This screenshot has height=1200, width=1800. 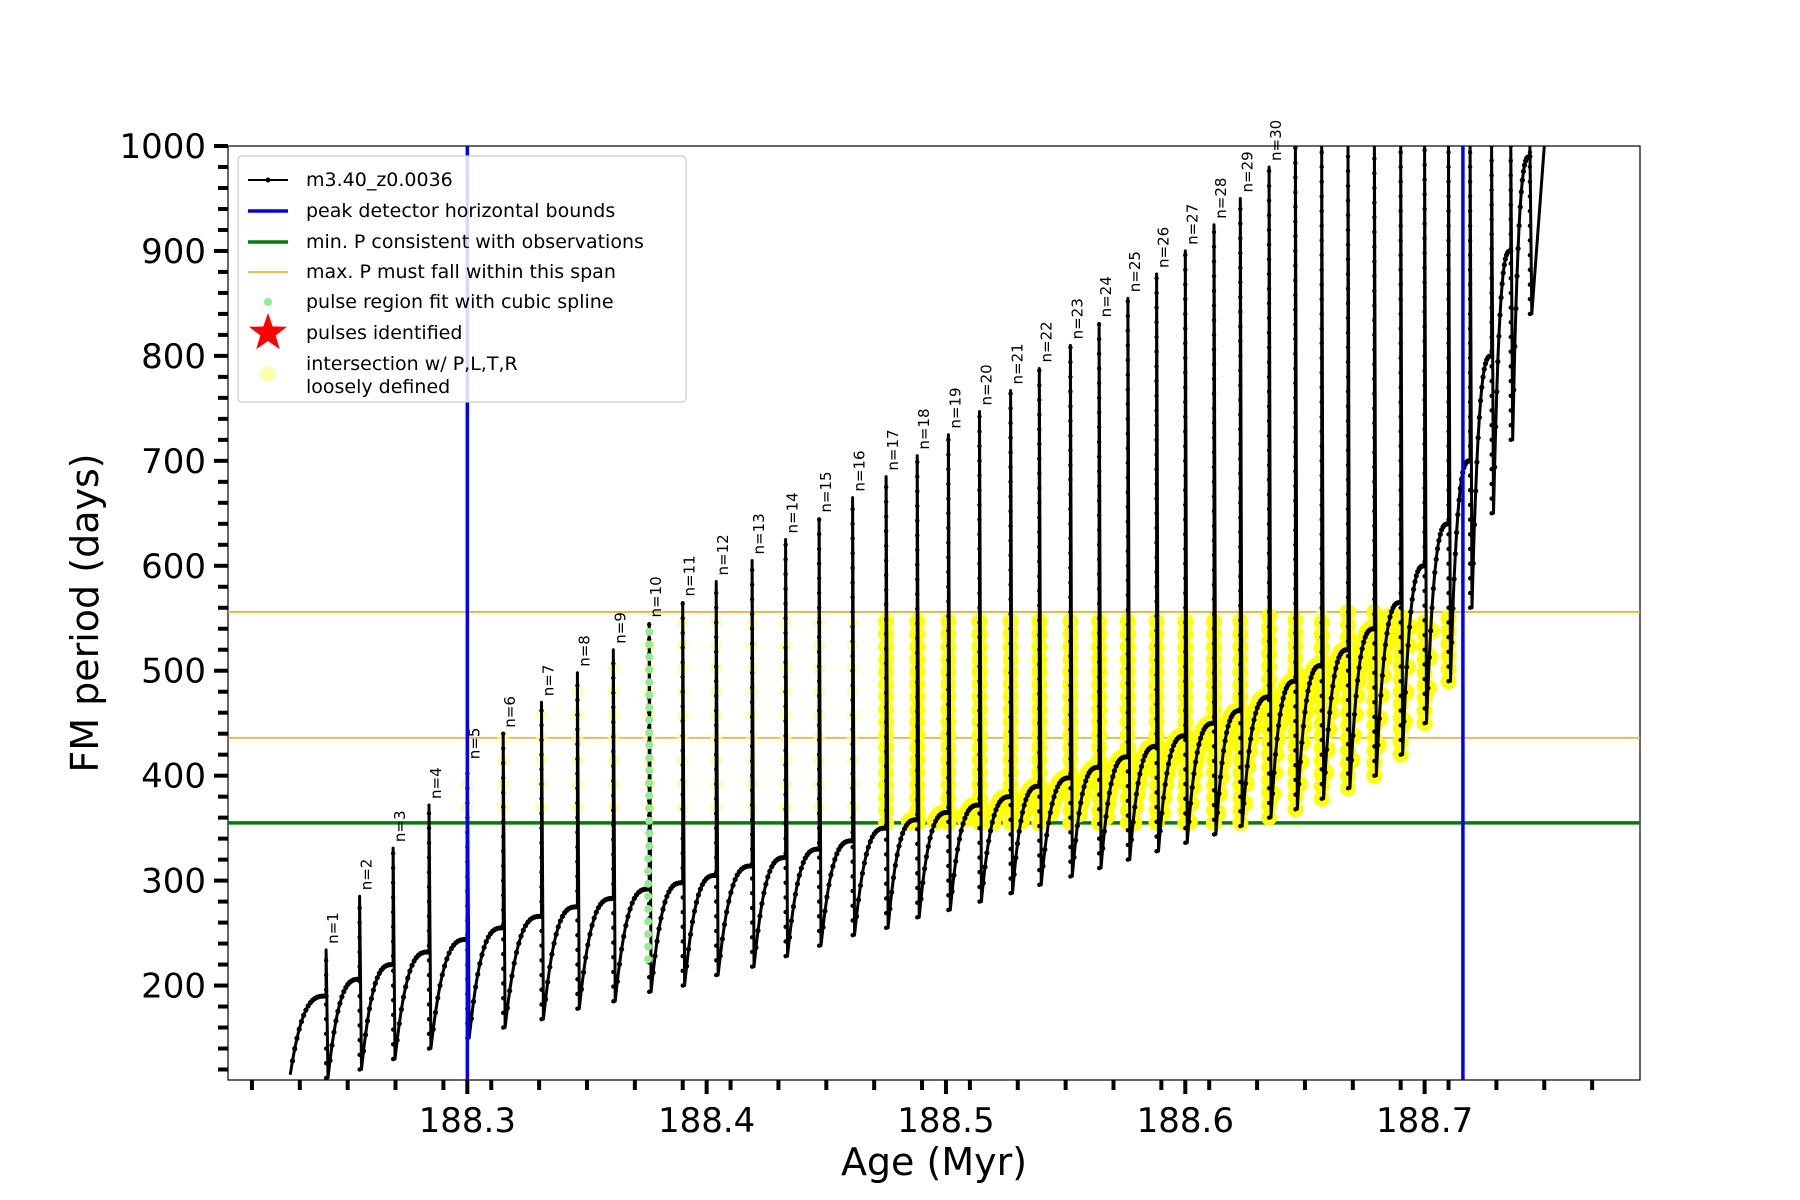 What do you see at coordinates (893, 449) in the screenshot?
I see `pulse-label: n=17` at bounding box center [893, 449].